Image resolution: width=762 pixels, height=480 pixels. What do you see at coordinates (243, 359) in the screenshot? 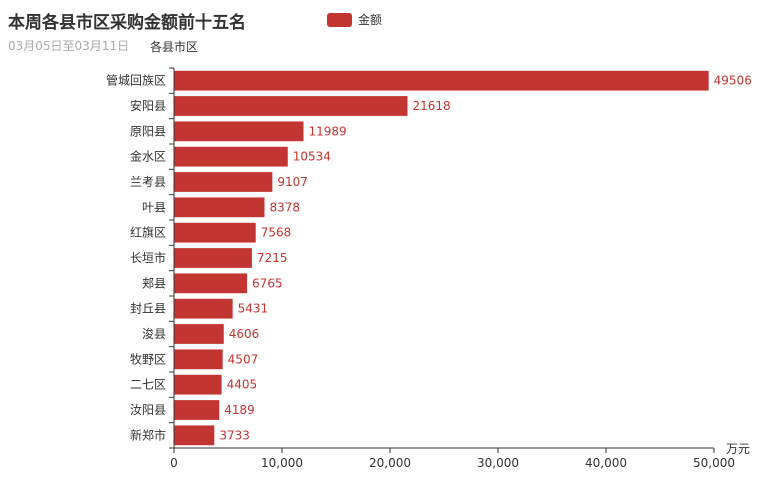
I see `bar-value-label: 4507` at bounding box center [243, 359].